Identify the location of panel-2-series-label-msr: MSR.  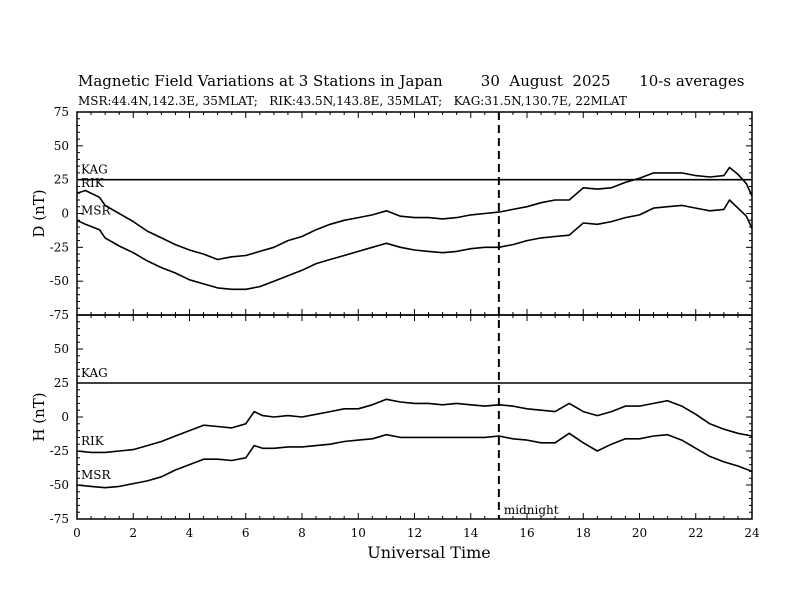
(96, 475).